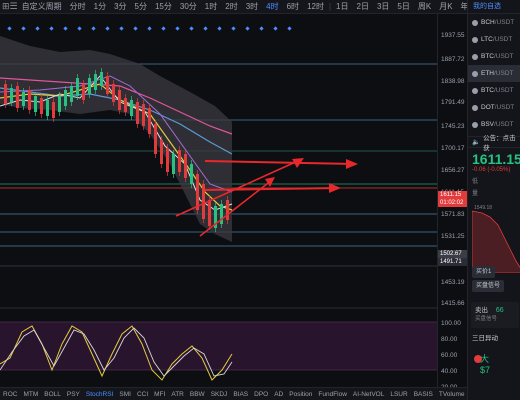  What do you see at coordinates (478, 359) in the screenshot?
I see `alert-badge` at bounding box center [478, 359].